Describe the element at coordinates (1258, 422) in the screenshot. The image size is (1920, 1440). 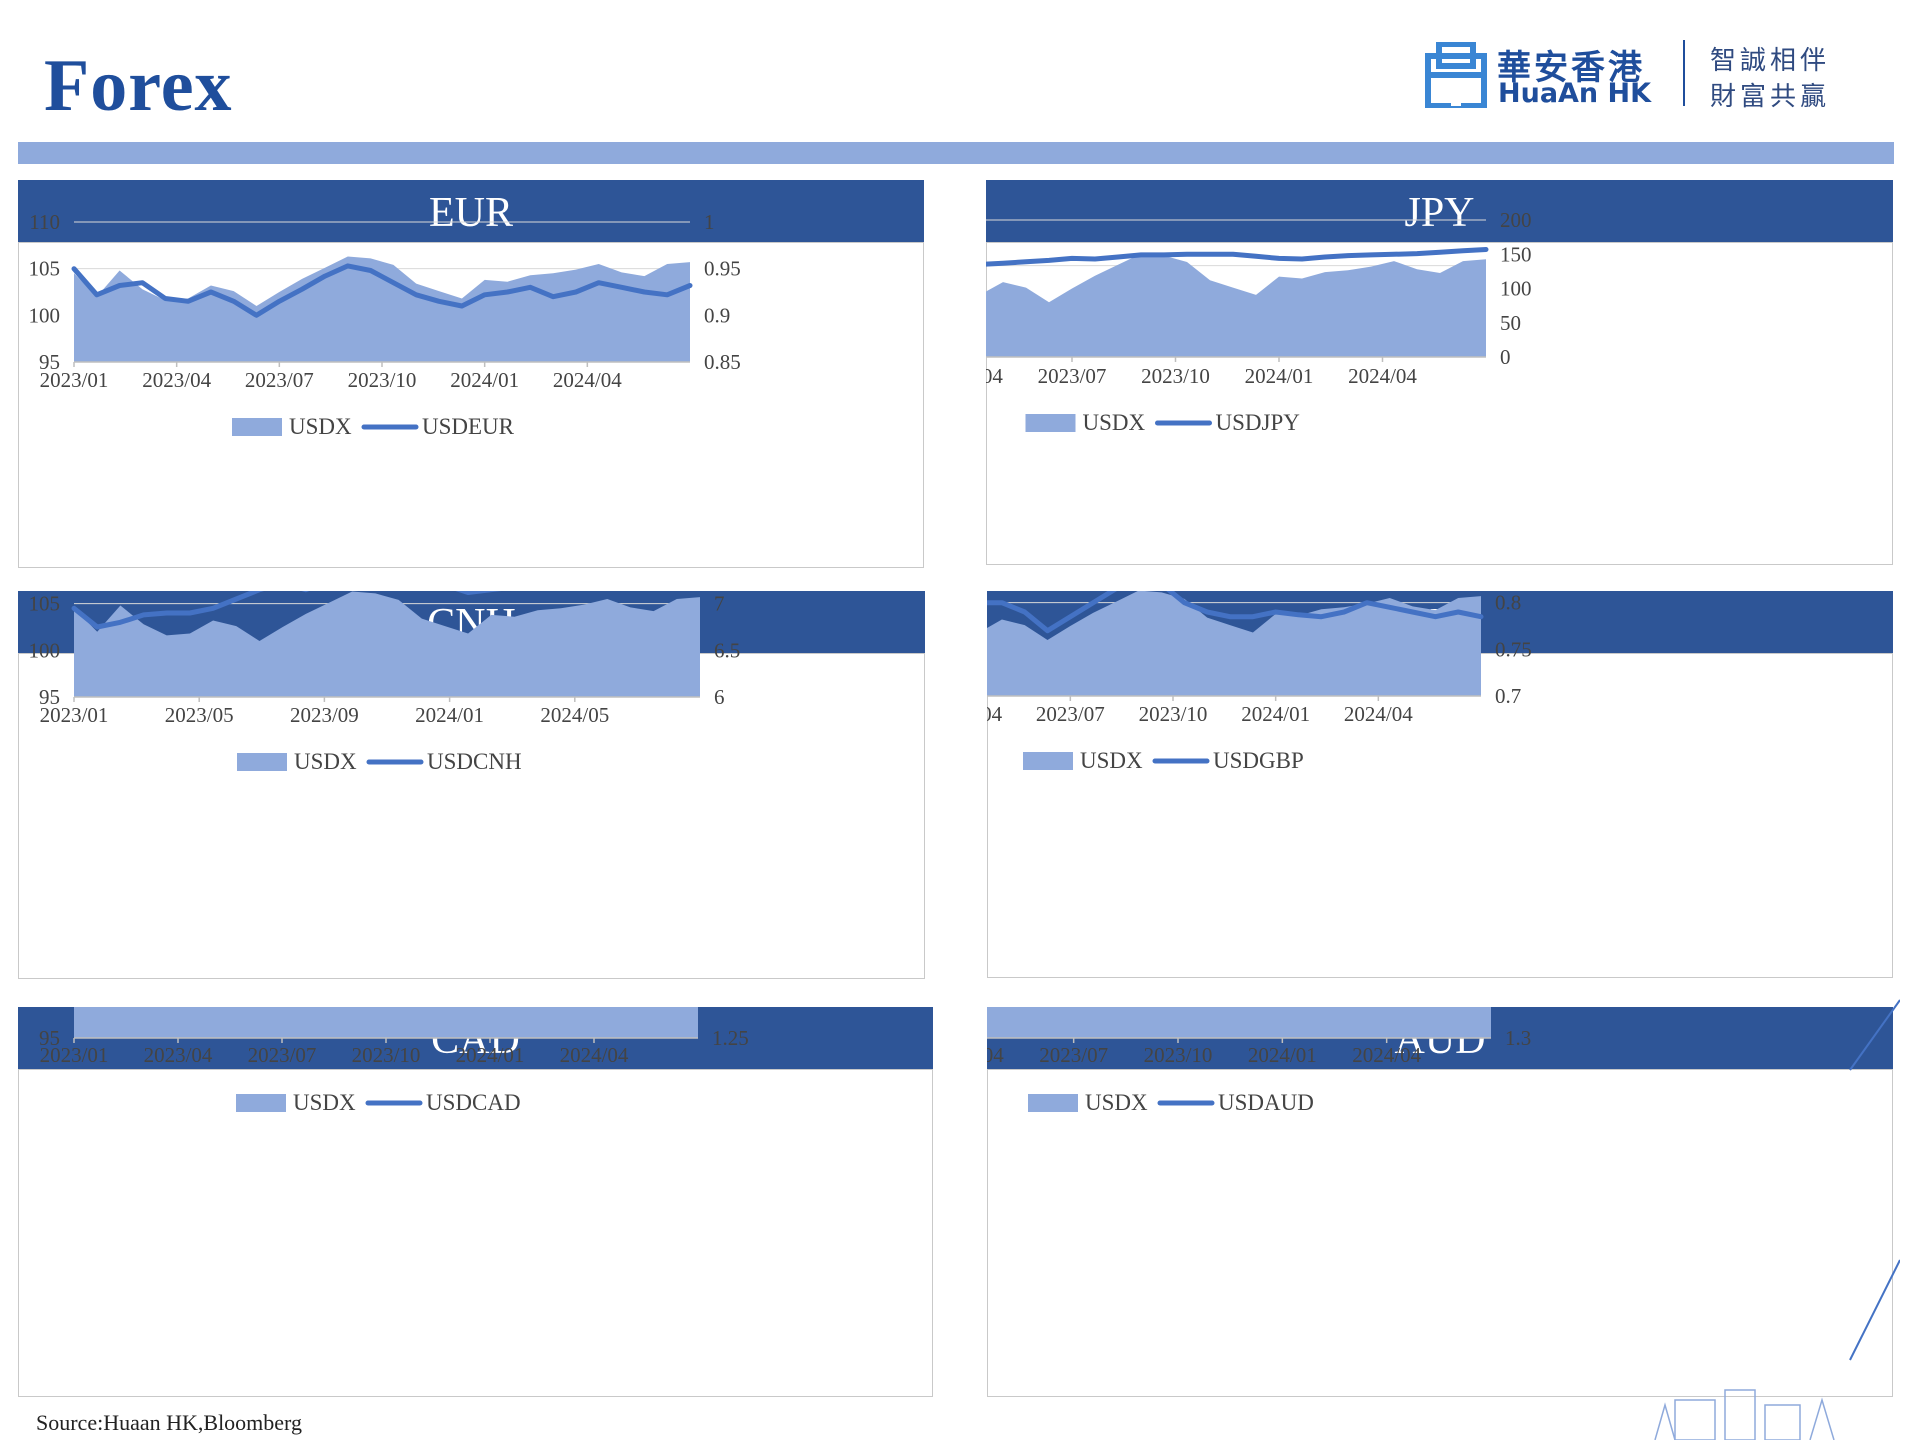
I see `legend-line-label: USDJPY` at that location.